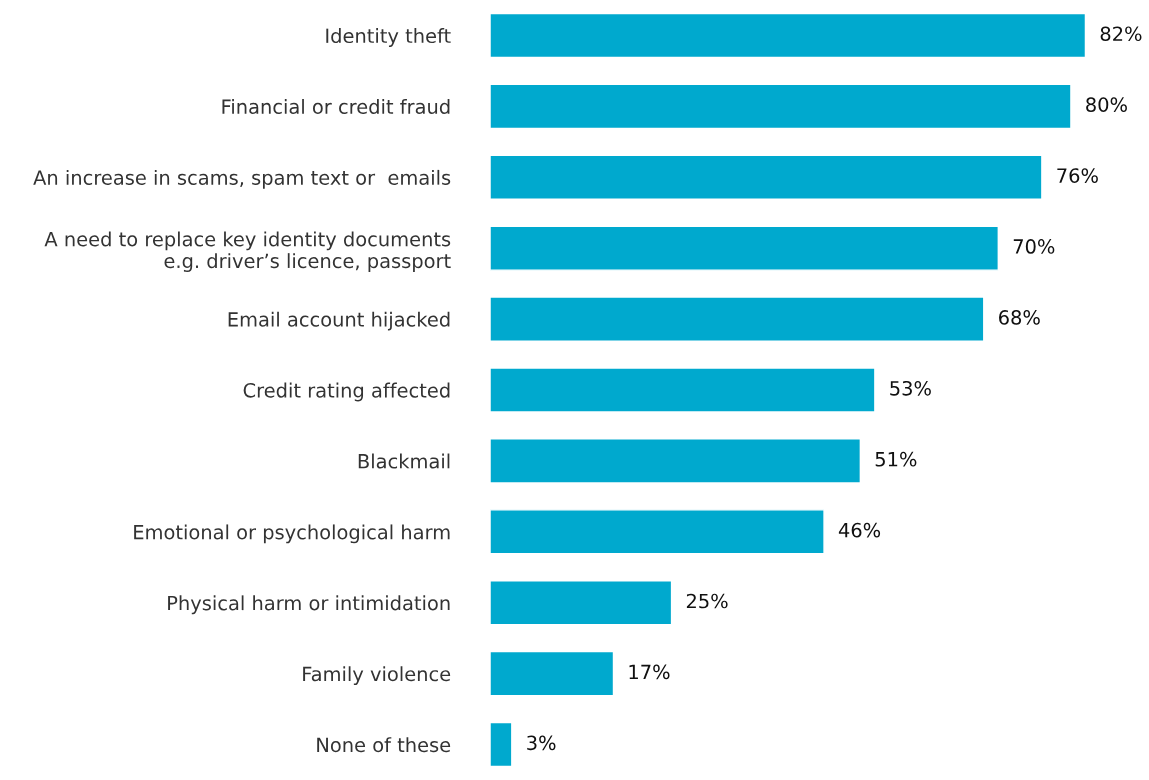  Describe the element at coordinates (649, 672) in the screenshot. I see `data-label: 17%` at that location.